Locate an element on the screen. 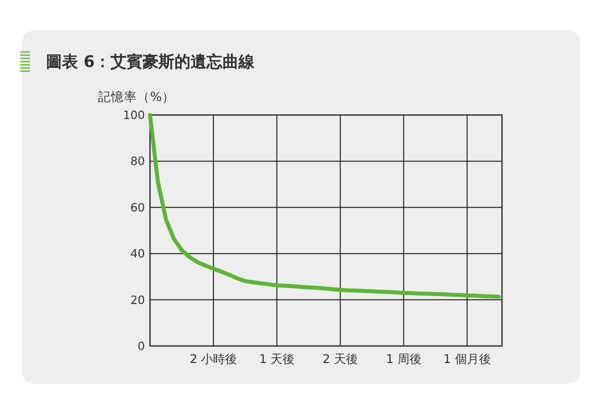 This screenshot has height=404, width=600. x-tick-label: 1 個月後 is located at coordinates (467, 359).